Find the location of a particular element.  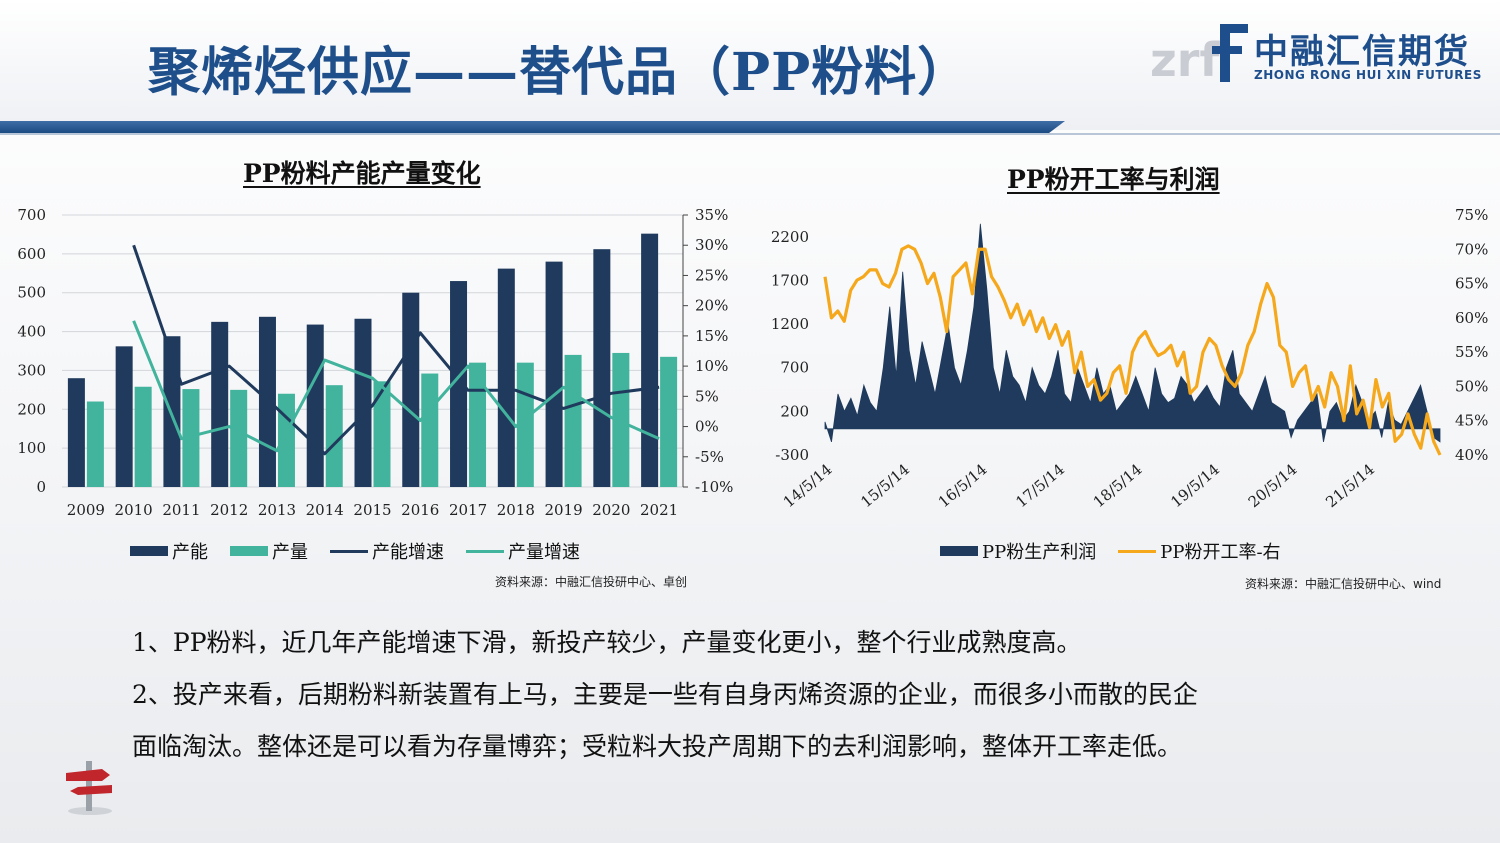

y-right-tick-label: 45% is located at coordinates (1471, 421).